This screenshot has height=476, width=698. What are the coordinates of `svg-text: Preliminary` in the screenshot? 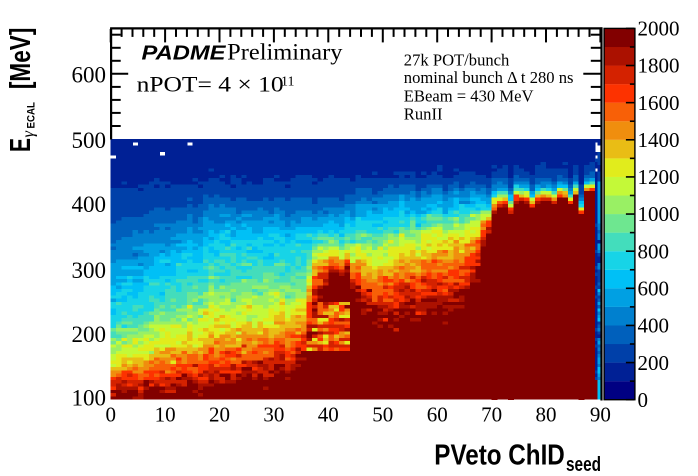 It's located at (285, 52).